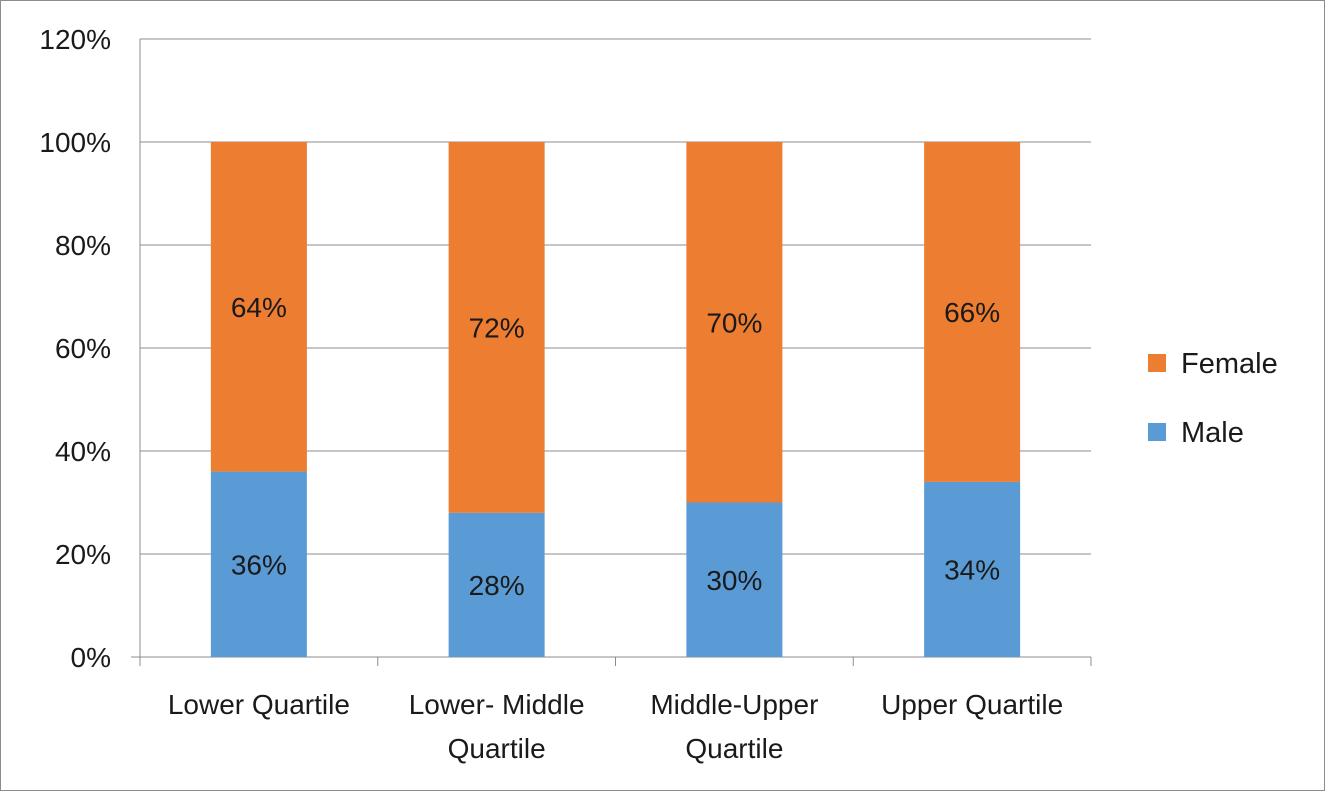 Image resolution: width=1325 pixels, height=792 pixels. I want to click on y-tick-label: 100%, so click(75, 142).